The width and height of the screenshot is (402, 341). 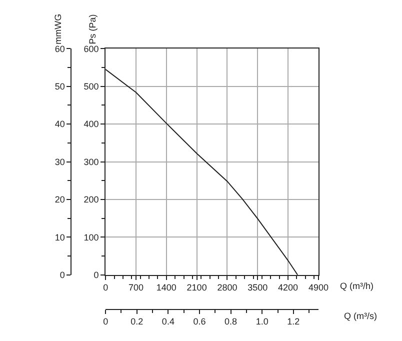 What do you see at coordinates (59, 237) in the screenshot?
I see `y2-tick-label: 10` at bounding box center [59, 237].